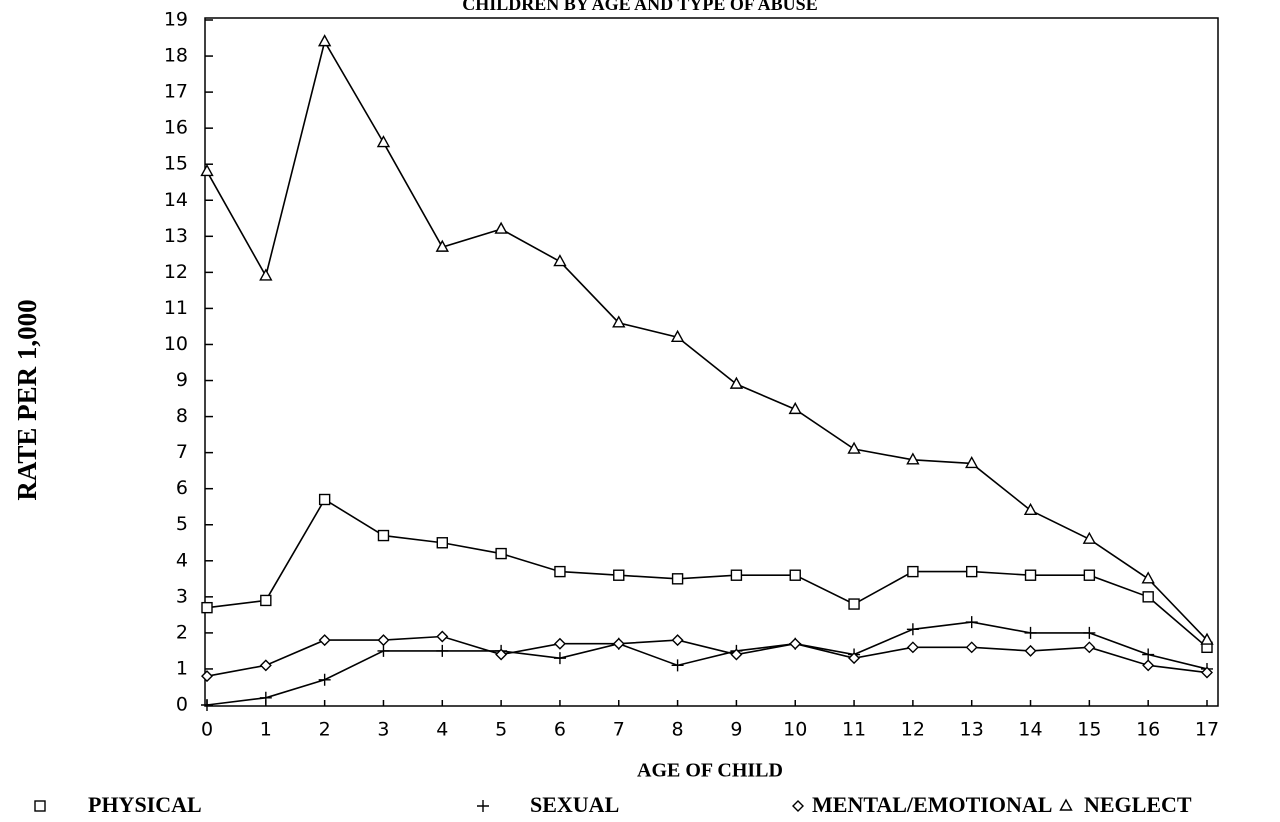  What do you see at coordinates (913, 730) in the screenshot?
I see `x-tick-label: 12` at bounding box center [913, 730].